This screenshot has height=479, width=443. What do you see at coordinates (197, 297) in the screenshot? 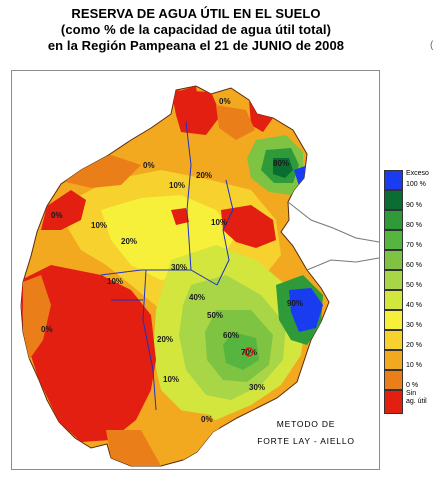
I see `contour-label: 40%` at bounding box center [197, 297].